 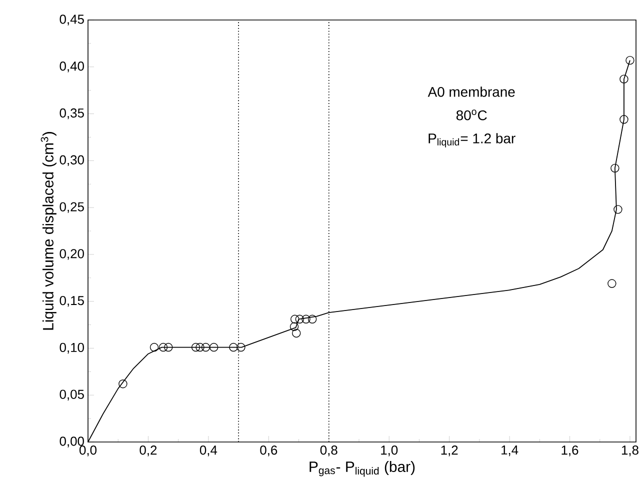 I want to click on x-tick-label: 1,2, so click(x=449, y=451).